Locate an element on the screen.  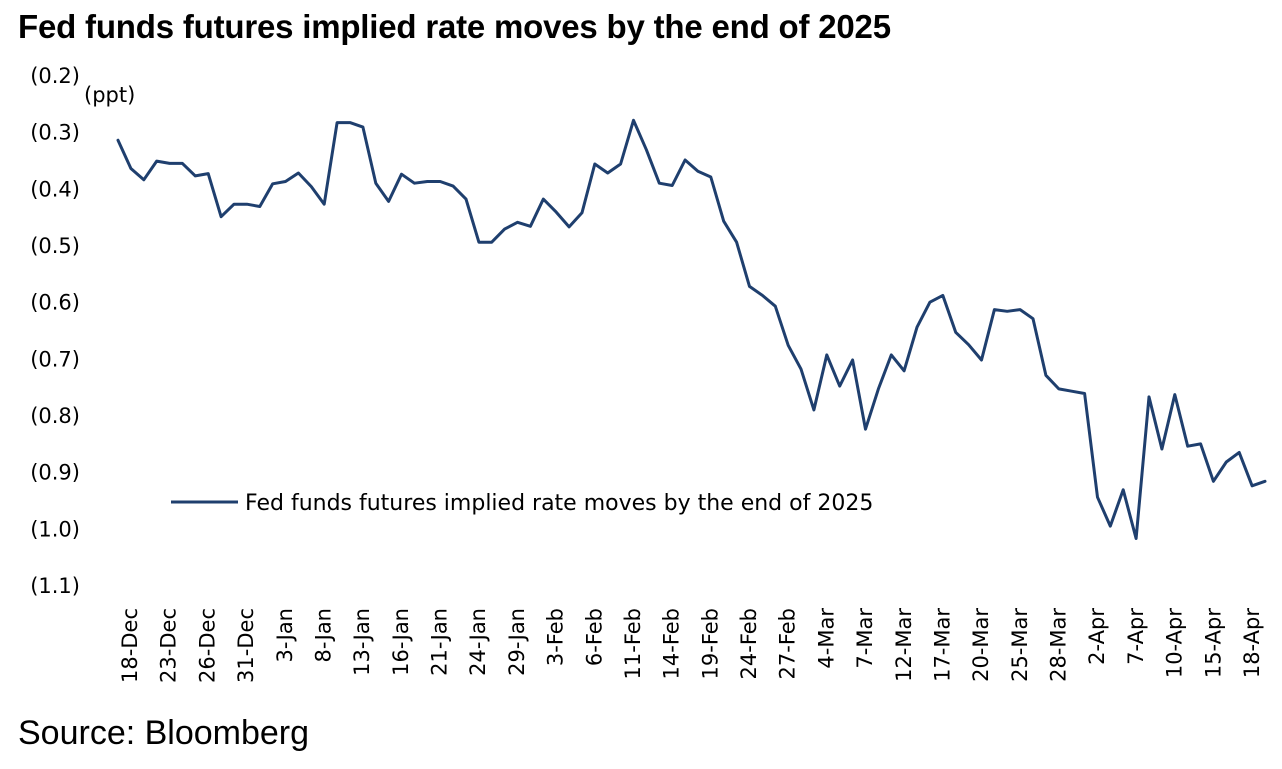
y-tick-label: (0.5) is located at coordinates (55, 246).